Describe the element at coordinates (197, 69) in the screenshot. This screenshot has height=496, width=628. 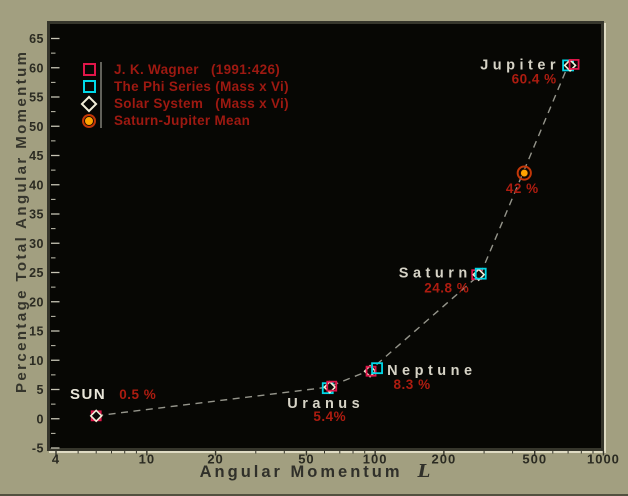
I see `legend-label: J. K. Wagner (1991:426)` at that location.